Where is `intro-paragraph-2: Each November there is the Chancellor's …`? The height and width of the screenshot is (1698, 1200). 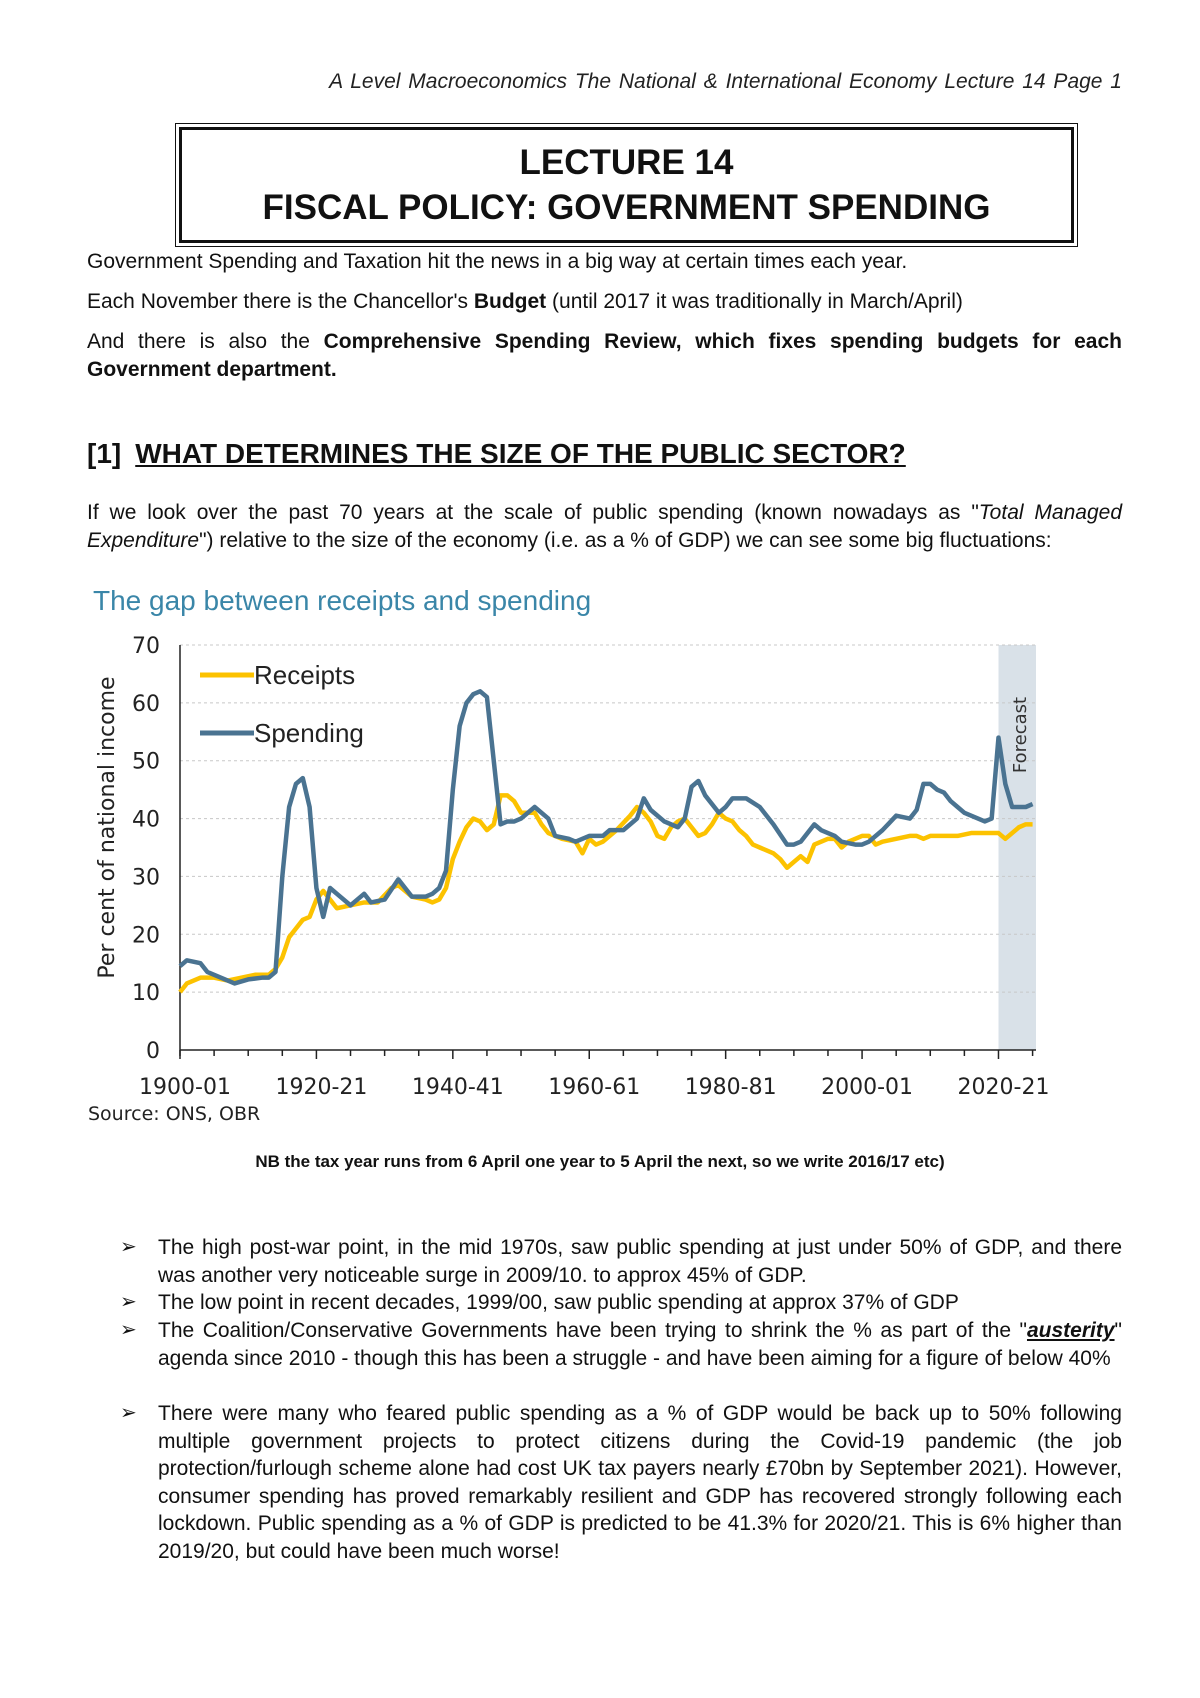 intro-paragraph-2: Each November there is the Chancellor's … is located at coordinates (604, 302).